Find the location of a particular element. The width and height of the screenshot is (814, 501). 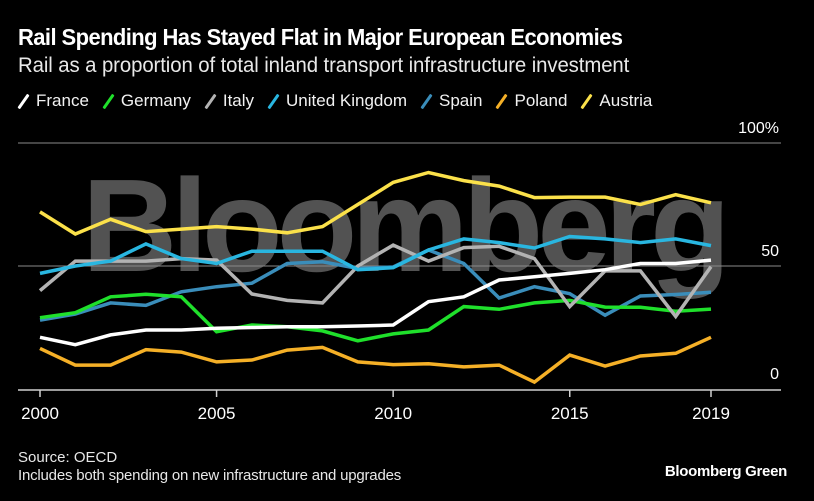

series-line-italy is located at coordinates (375, 281).